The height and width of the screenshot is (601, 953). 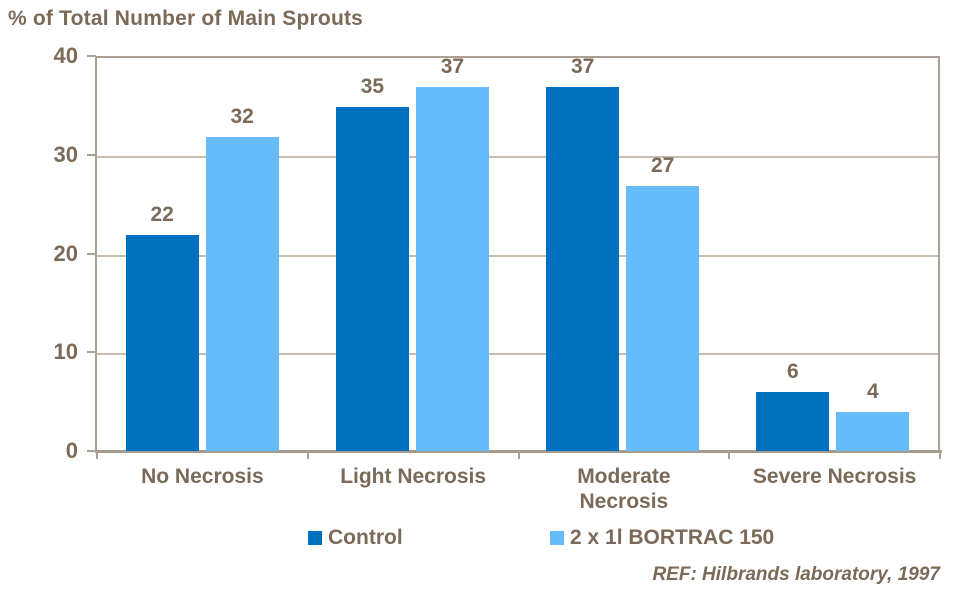 I want to click on bar-value-label: 6, so click(x=793, y=372).